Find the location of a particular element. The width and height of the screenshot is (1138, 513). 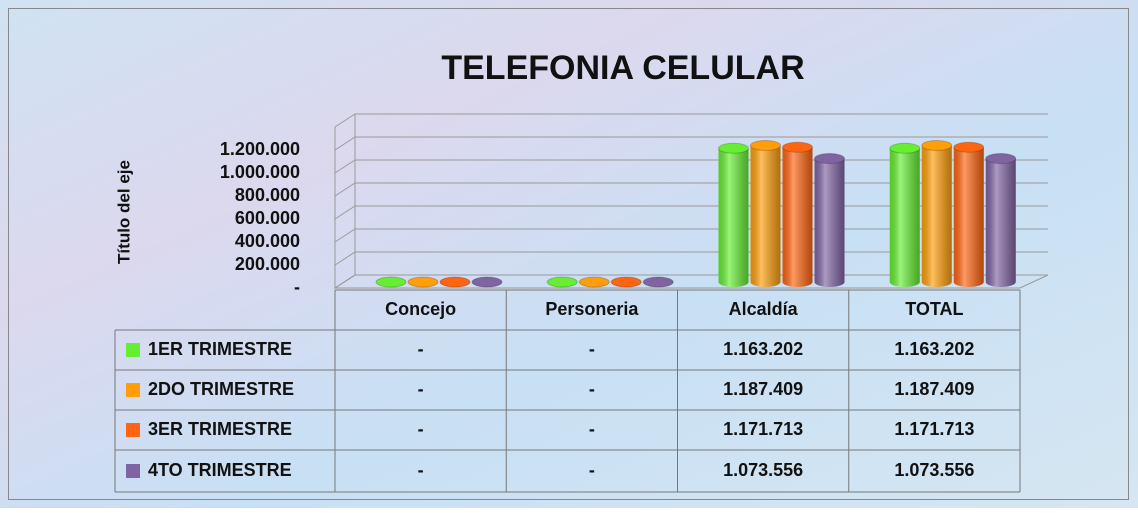

table-header: Alcaldía is located at coordinates (764, 309).